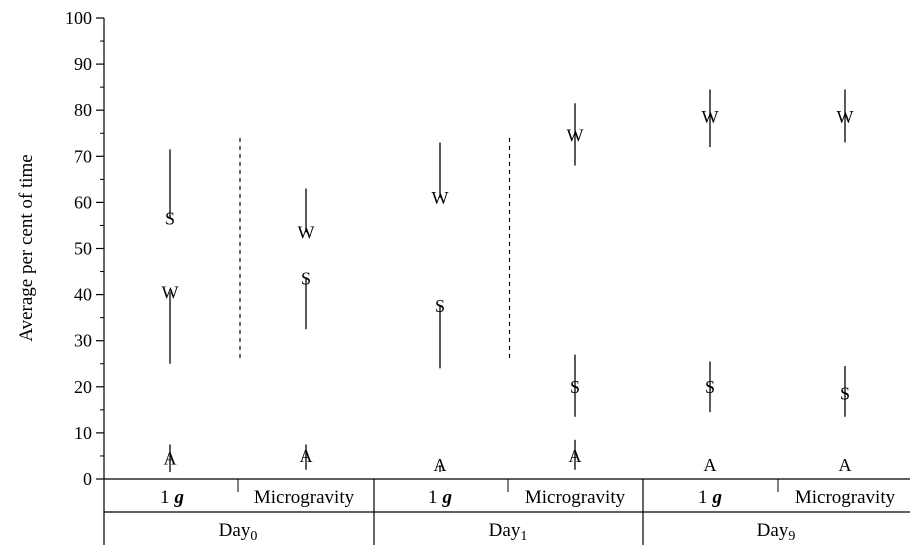 This screenshot has width=922, height=548. What do you see at coordinates (26, 247) in the screenshot?
I see `y-axis-label: Average per cent of time` at bounding box center [26, 247].